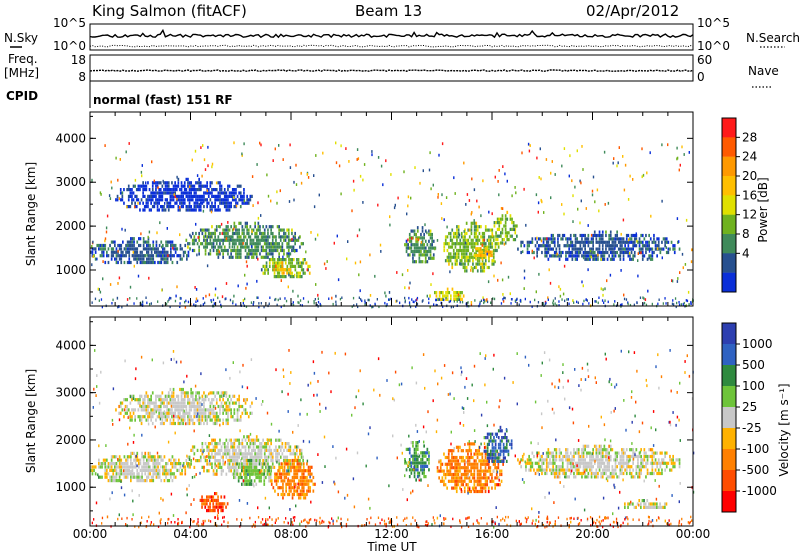 The width and height of the screenshot is (800, 554). Describe the element at coordinates (21, 38) in the screenshot. I see `nsky-label: N.Sky` at that location.